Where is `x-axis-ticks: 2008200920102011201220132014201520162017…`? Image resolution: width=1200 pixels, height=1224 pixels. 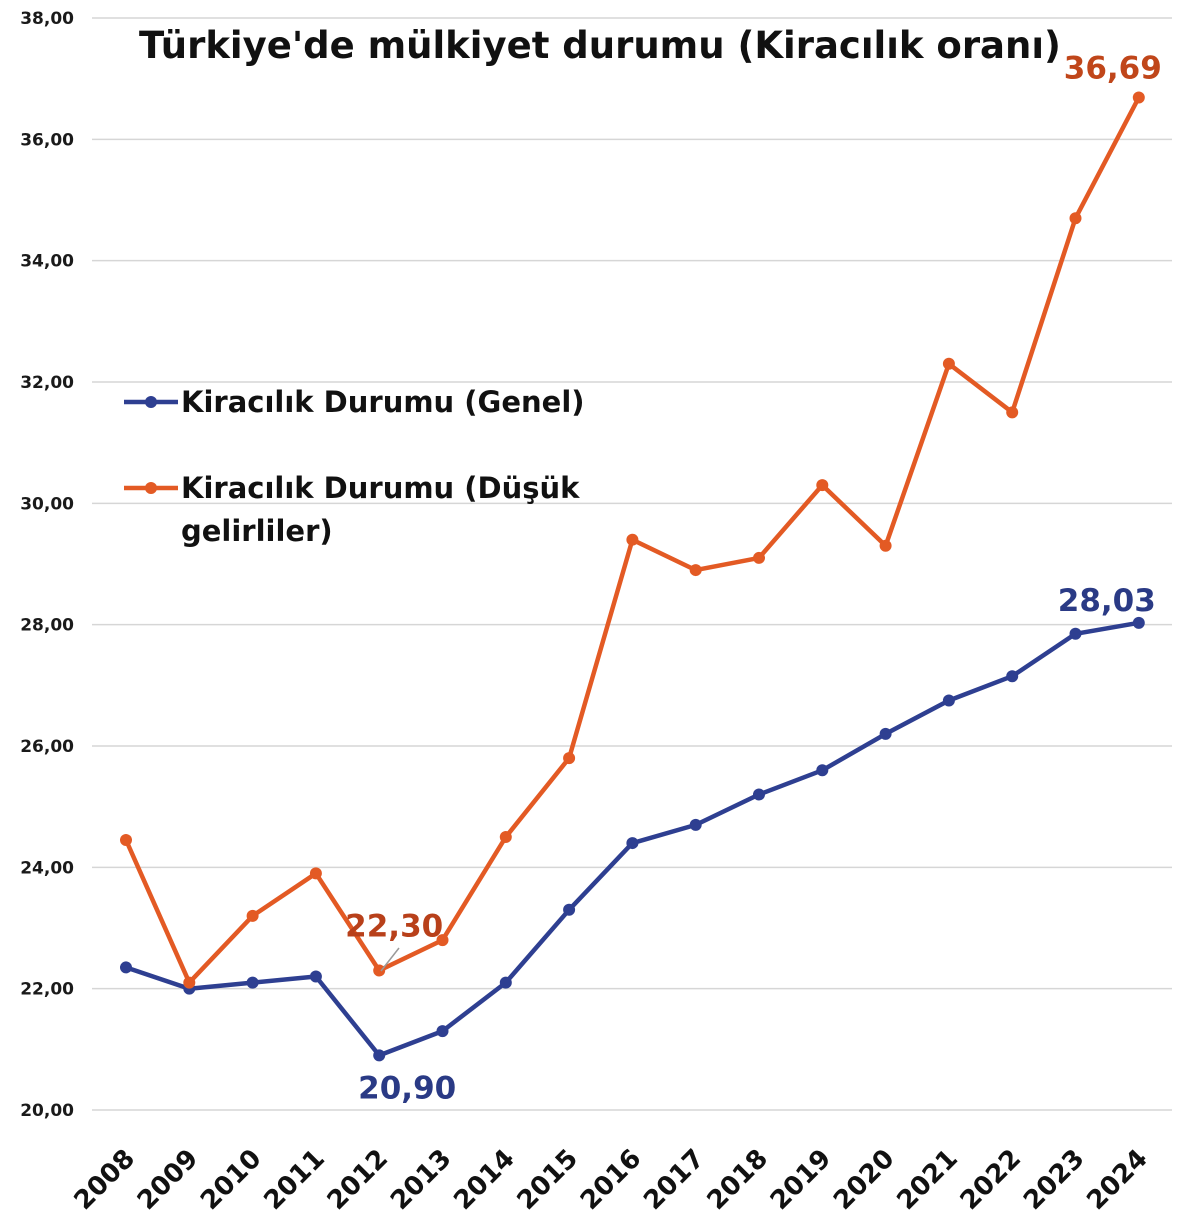
x-axis-ticks: 2008200920102011201220132014201520162017… is located at coordinates (611, 1180).